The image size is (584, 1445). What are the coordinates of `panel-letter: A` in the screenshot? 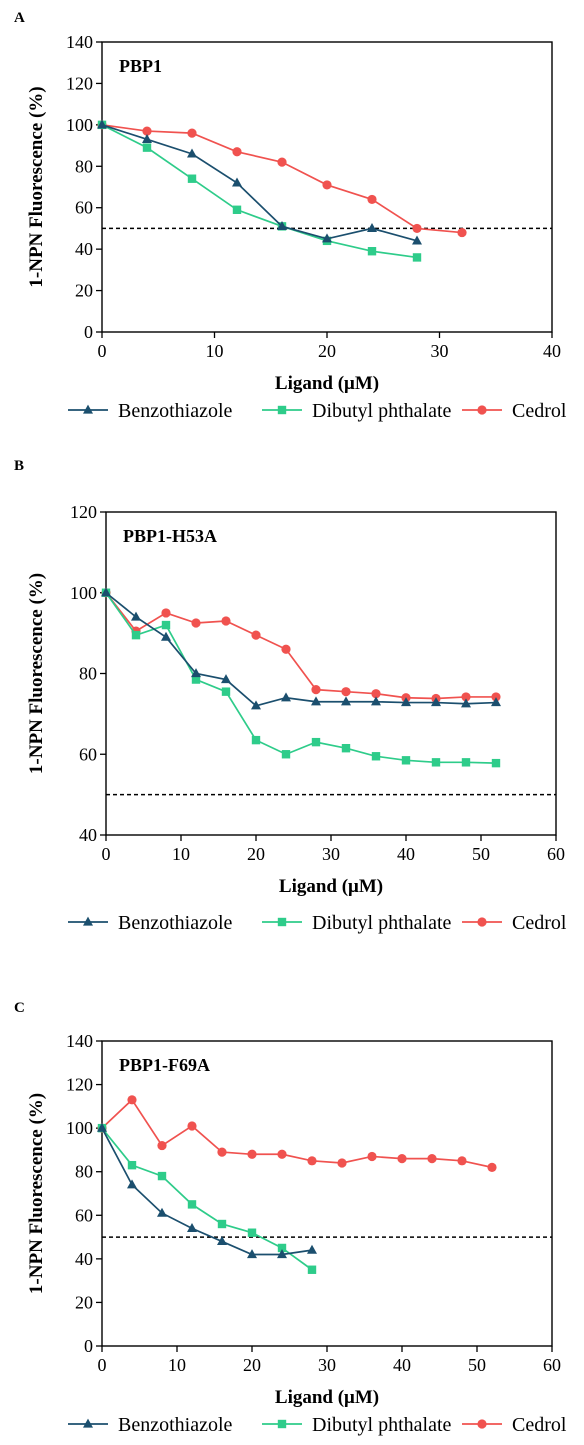 It's located at (19, 18).